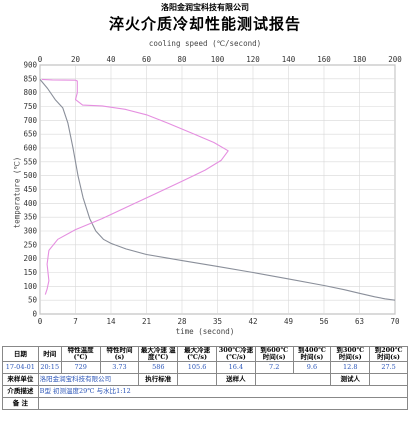 The height and width of the screenshot is (425, 410). Describe the element at coordinates (197, 354) in the screenshot. I see `col-max-rate: 最大冷速 (℃/s)` at that location.